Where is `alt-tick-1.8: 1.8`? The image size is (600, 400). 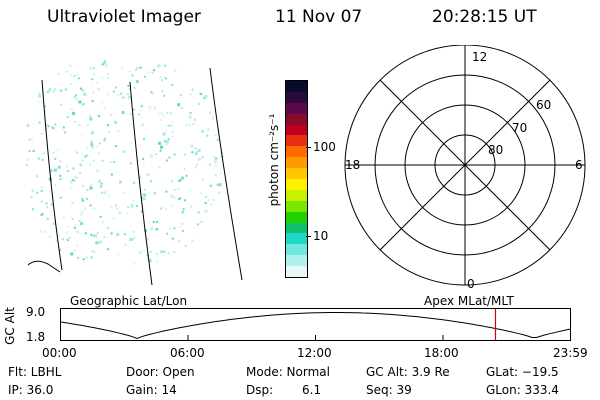
alt-tick-1.8: 1.8 is located at coordinates (36, 337).